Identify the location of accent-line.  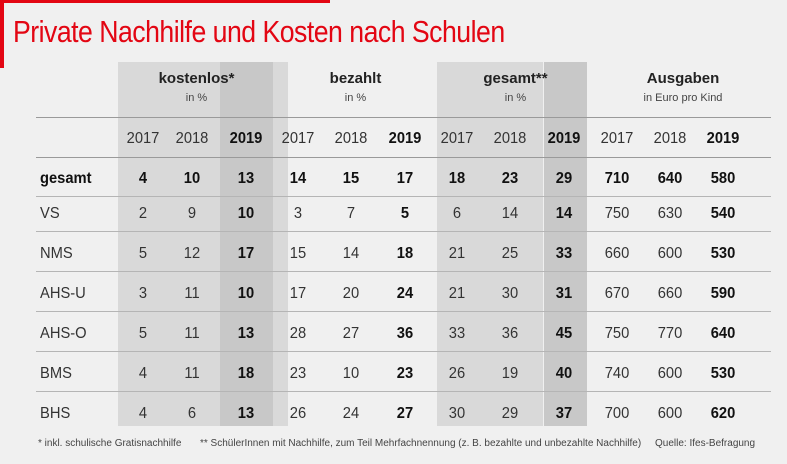
(165, 1).